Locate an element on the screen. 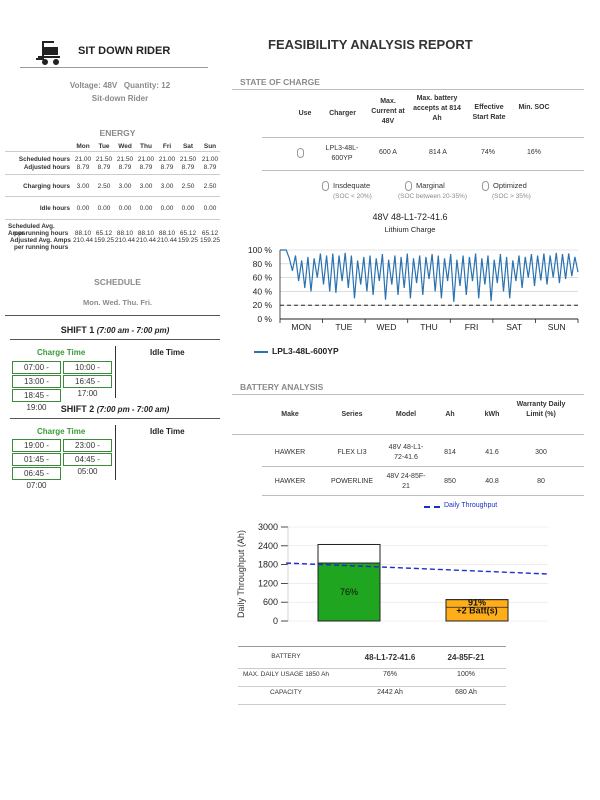 This screenshot has width=600, height=800. soc-legend-inadequate: Insdequate is located at coordinates (352, 185).